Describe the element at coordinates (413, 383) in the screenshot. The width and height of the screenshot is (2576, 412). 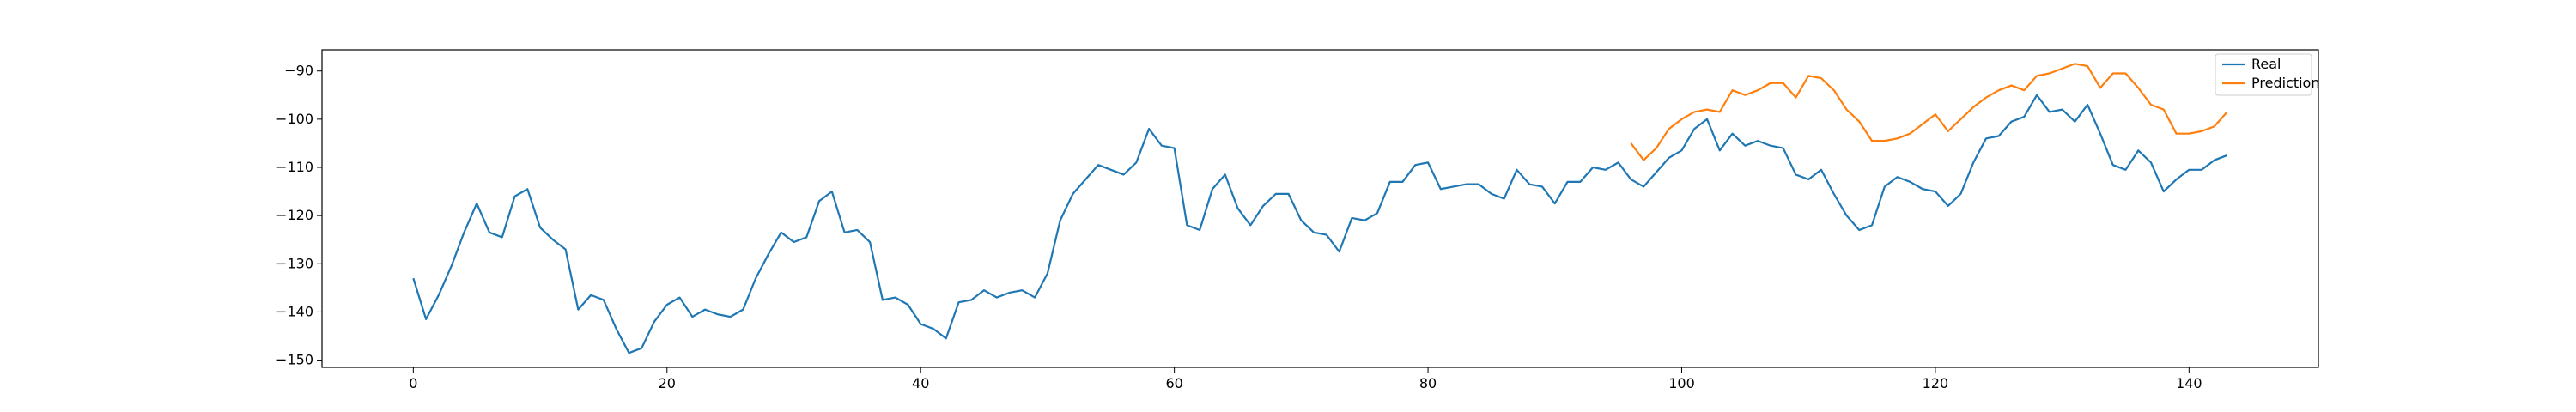
I see `x-tick-label: 0` at that location.